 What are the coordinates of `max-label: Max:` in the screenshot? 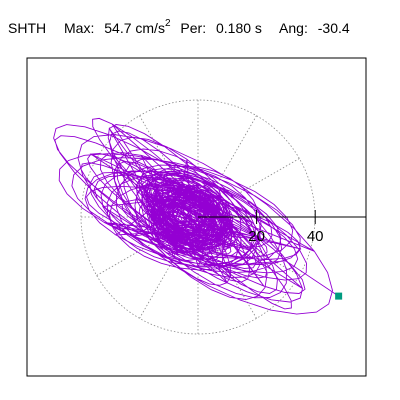 It's located at (79, 28).